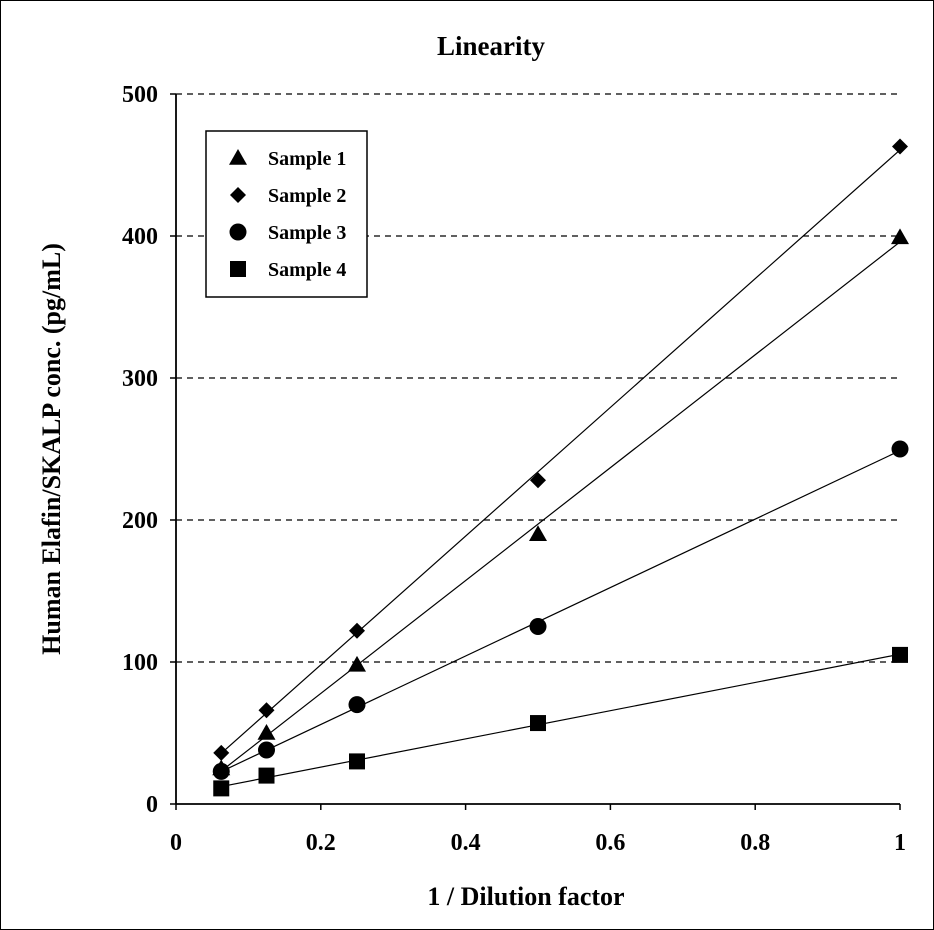  What do you see at coordinates (176, 843) in the screenshot?
I see `x-tick-label: 0` at bounding box center [176, 843].